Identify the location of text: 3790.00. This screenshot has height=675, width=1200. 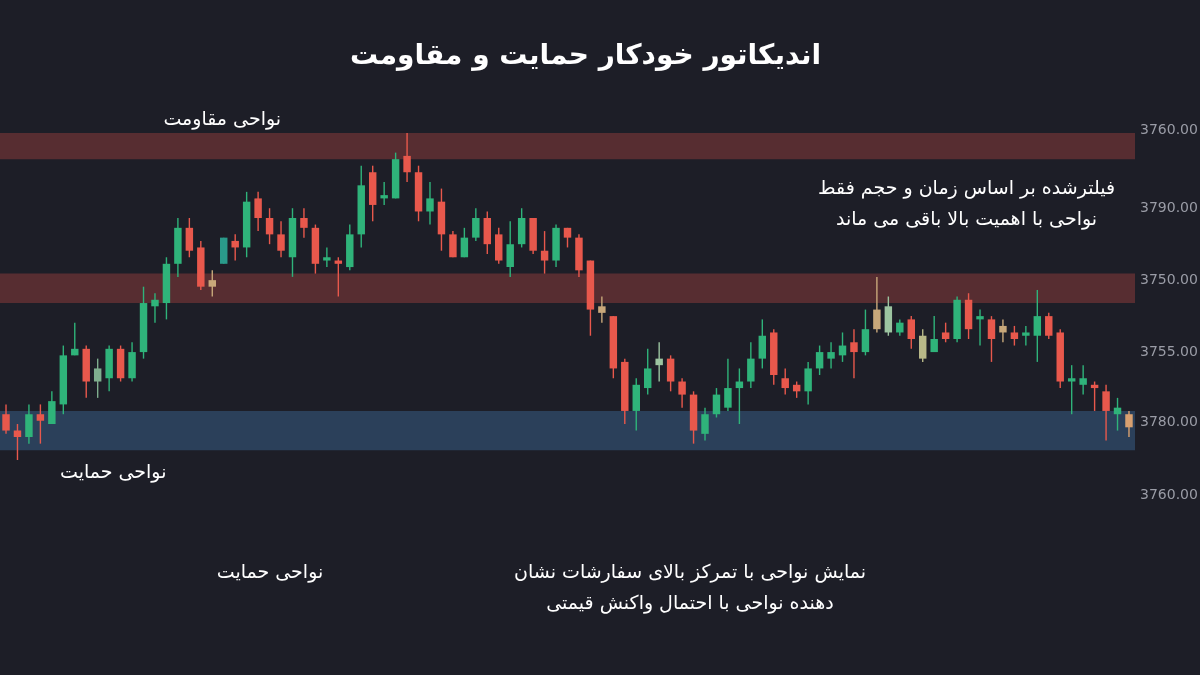
(1169, 207).